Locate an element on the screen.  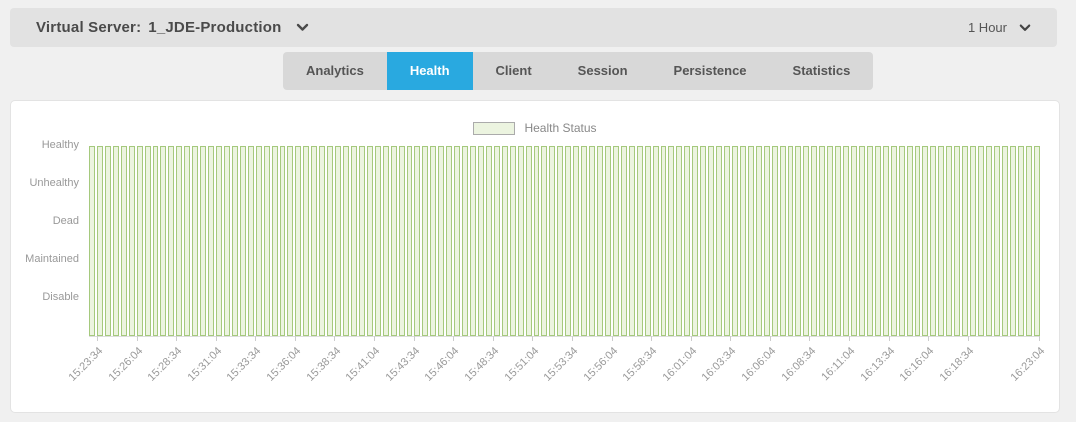
virtual-server-bar: Virtual Server: 1_JDE-Production 1 Hour is located at coordinates (533, 27).